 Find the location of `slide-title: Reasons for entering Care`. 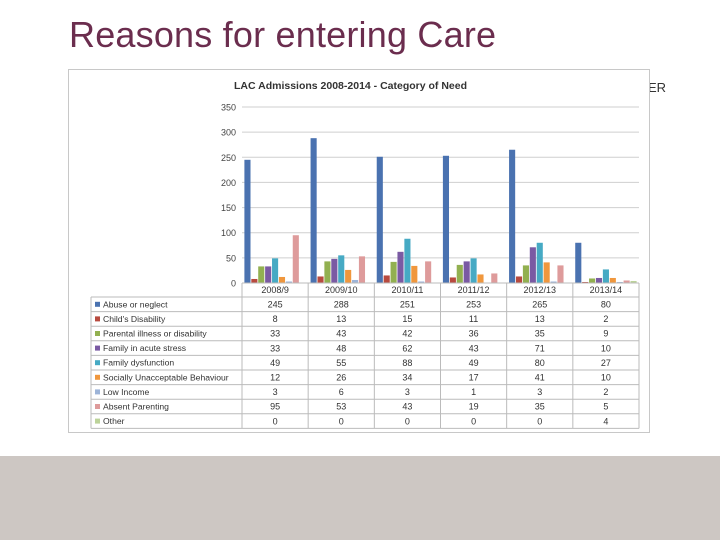

slide-title: Reasons for entering Care is located at coordinates (283, 34).